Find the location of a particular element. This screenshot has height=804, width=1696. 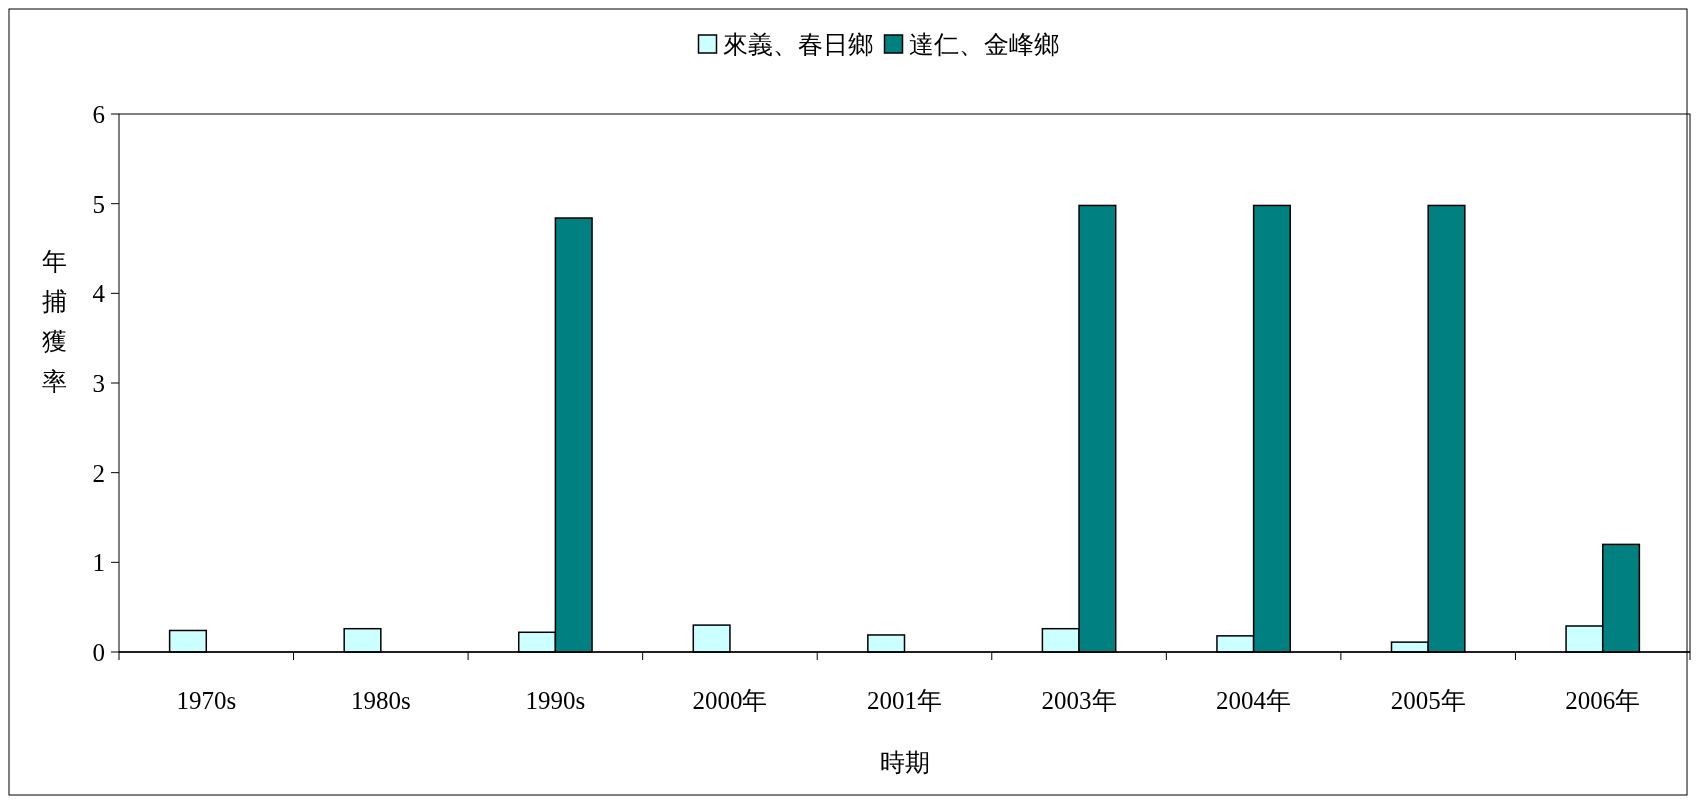

x-tick-label: 1980s is located at coordinates (380, 700).